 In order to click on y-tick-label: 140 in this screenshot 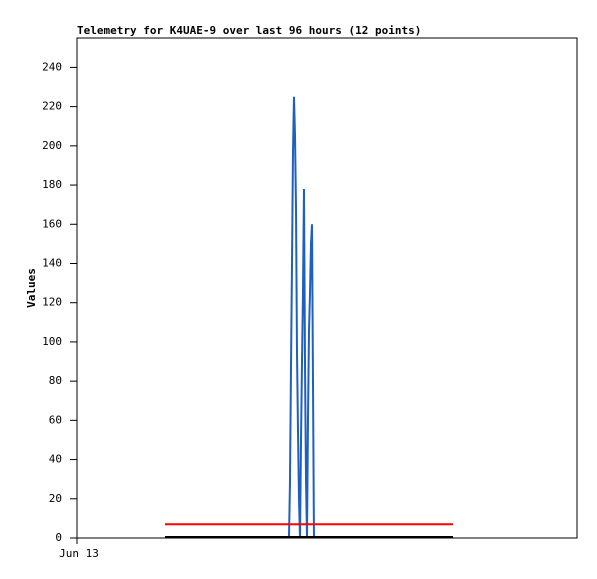, I will do `click(52, 262)`.